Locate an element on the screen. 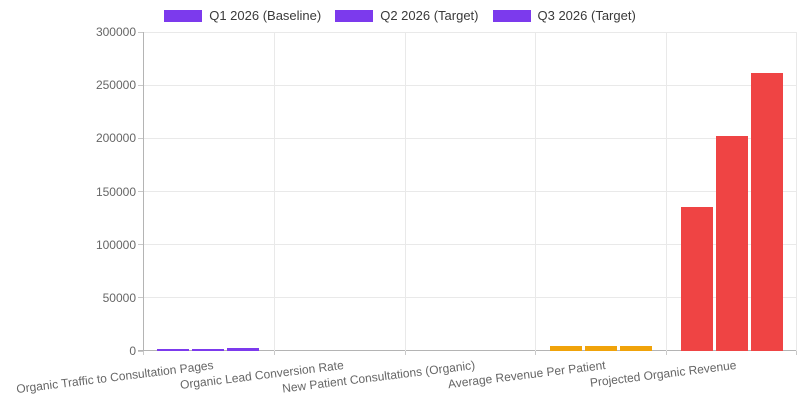 The height and width of the screenshot is (400, 800). legend-item: Q2 2026 (Target) is located at coordinates (406, 15).